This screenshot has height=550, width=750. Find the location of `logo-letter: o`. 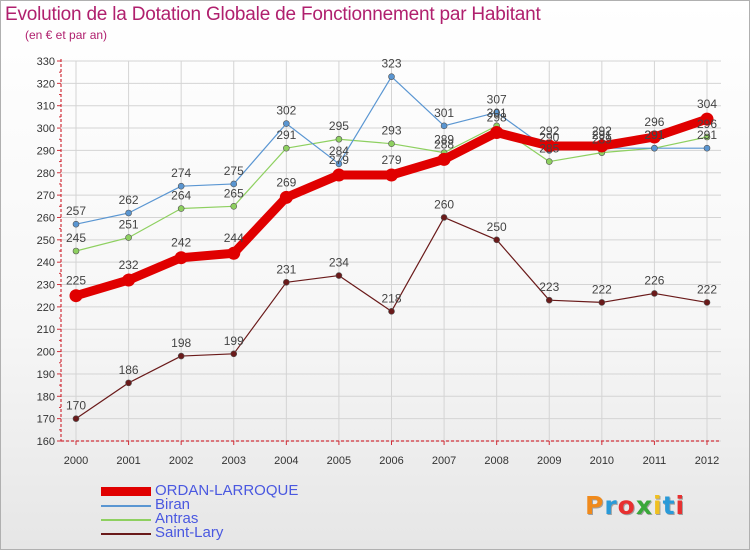

logo-letter: o is located at coordinates (626, 505).